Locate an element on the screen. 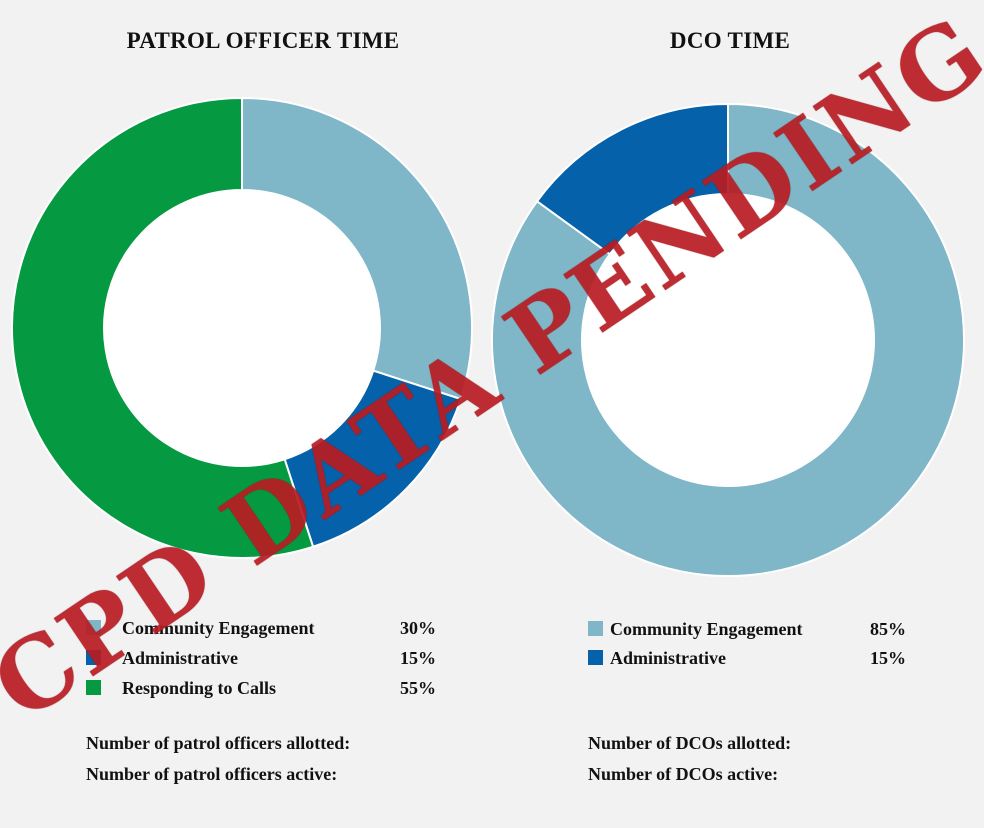 Image resolution: width=984 pixels, height=828 pixels. chart-title-dco-time: DCO TIME is located at coordinates (730, 40).